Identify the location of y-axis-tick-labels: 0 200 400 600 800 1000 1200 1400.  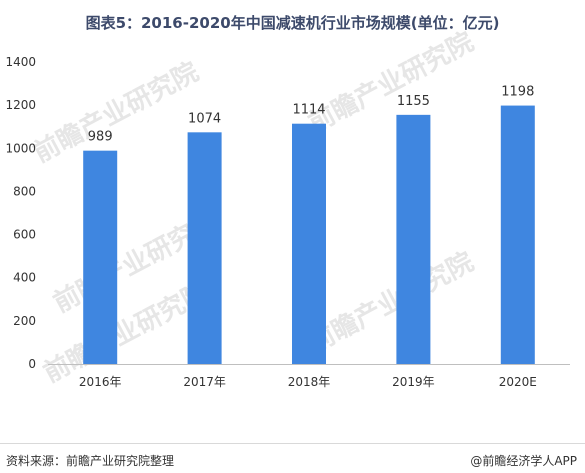
(20, 213).